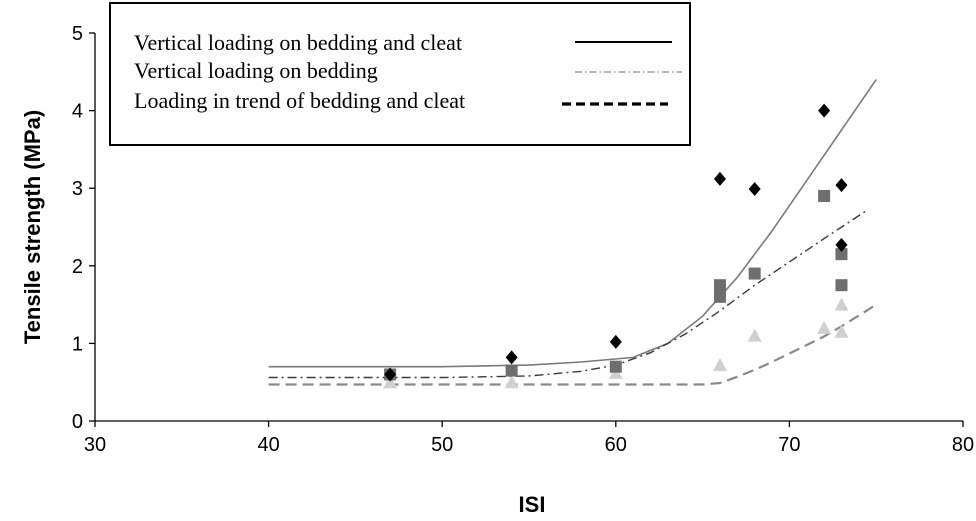 This screenshot has height=521, width=976. What do you see at coordinates (32, 227) in the screenshot?
I see `y-axis-title: Tensile strength (MPa)` at bounding box center [32, 227].